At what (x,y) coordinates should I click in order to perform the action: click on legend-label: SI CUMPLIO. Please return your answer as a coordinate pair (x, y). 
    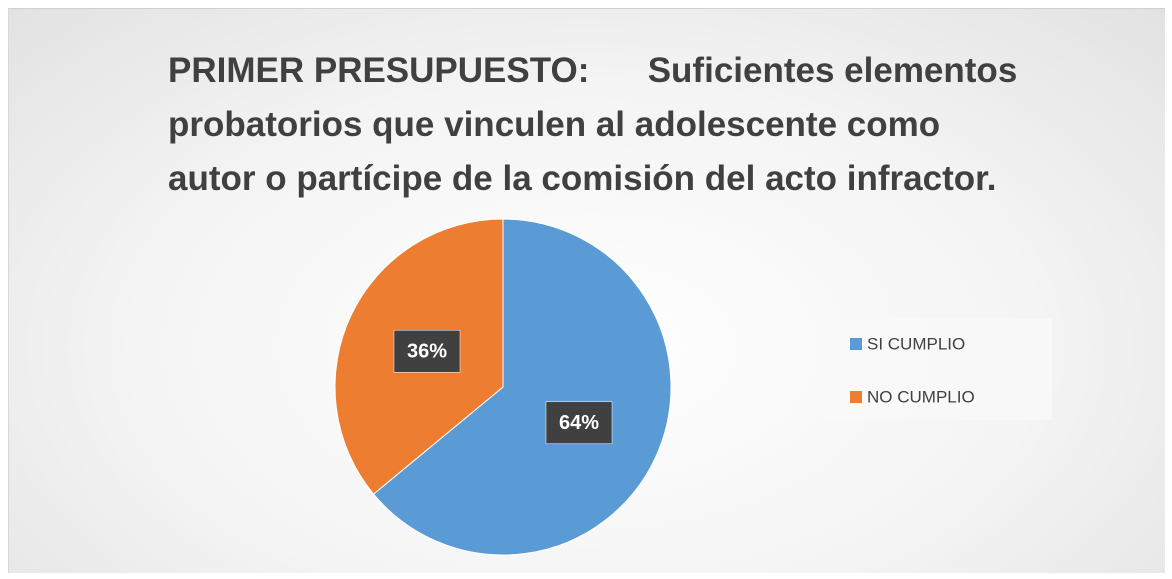
    Looking at the image, I should click on (916, 343).